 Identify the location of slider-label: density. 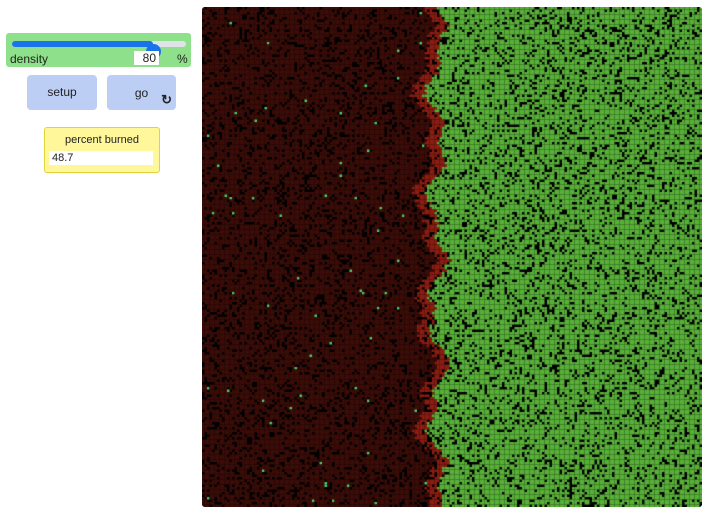
(29, 59).